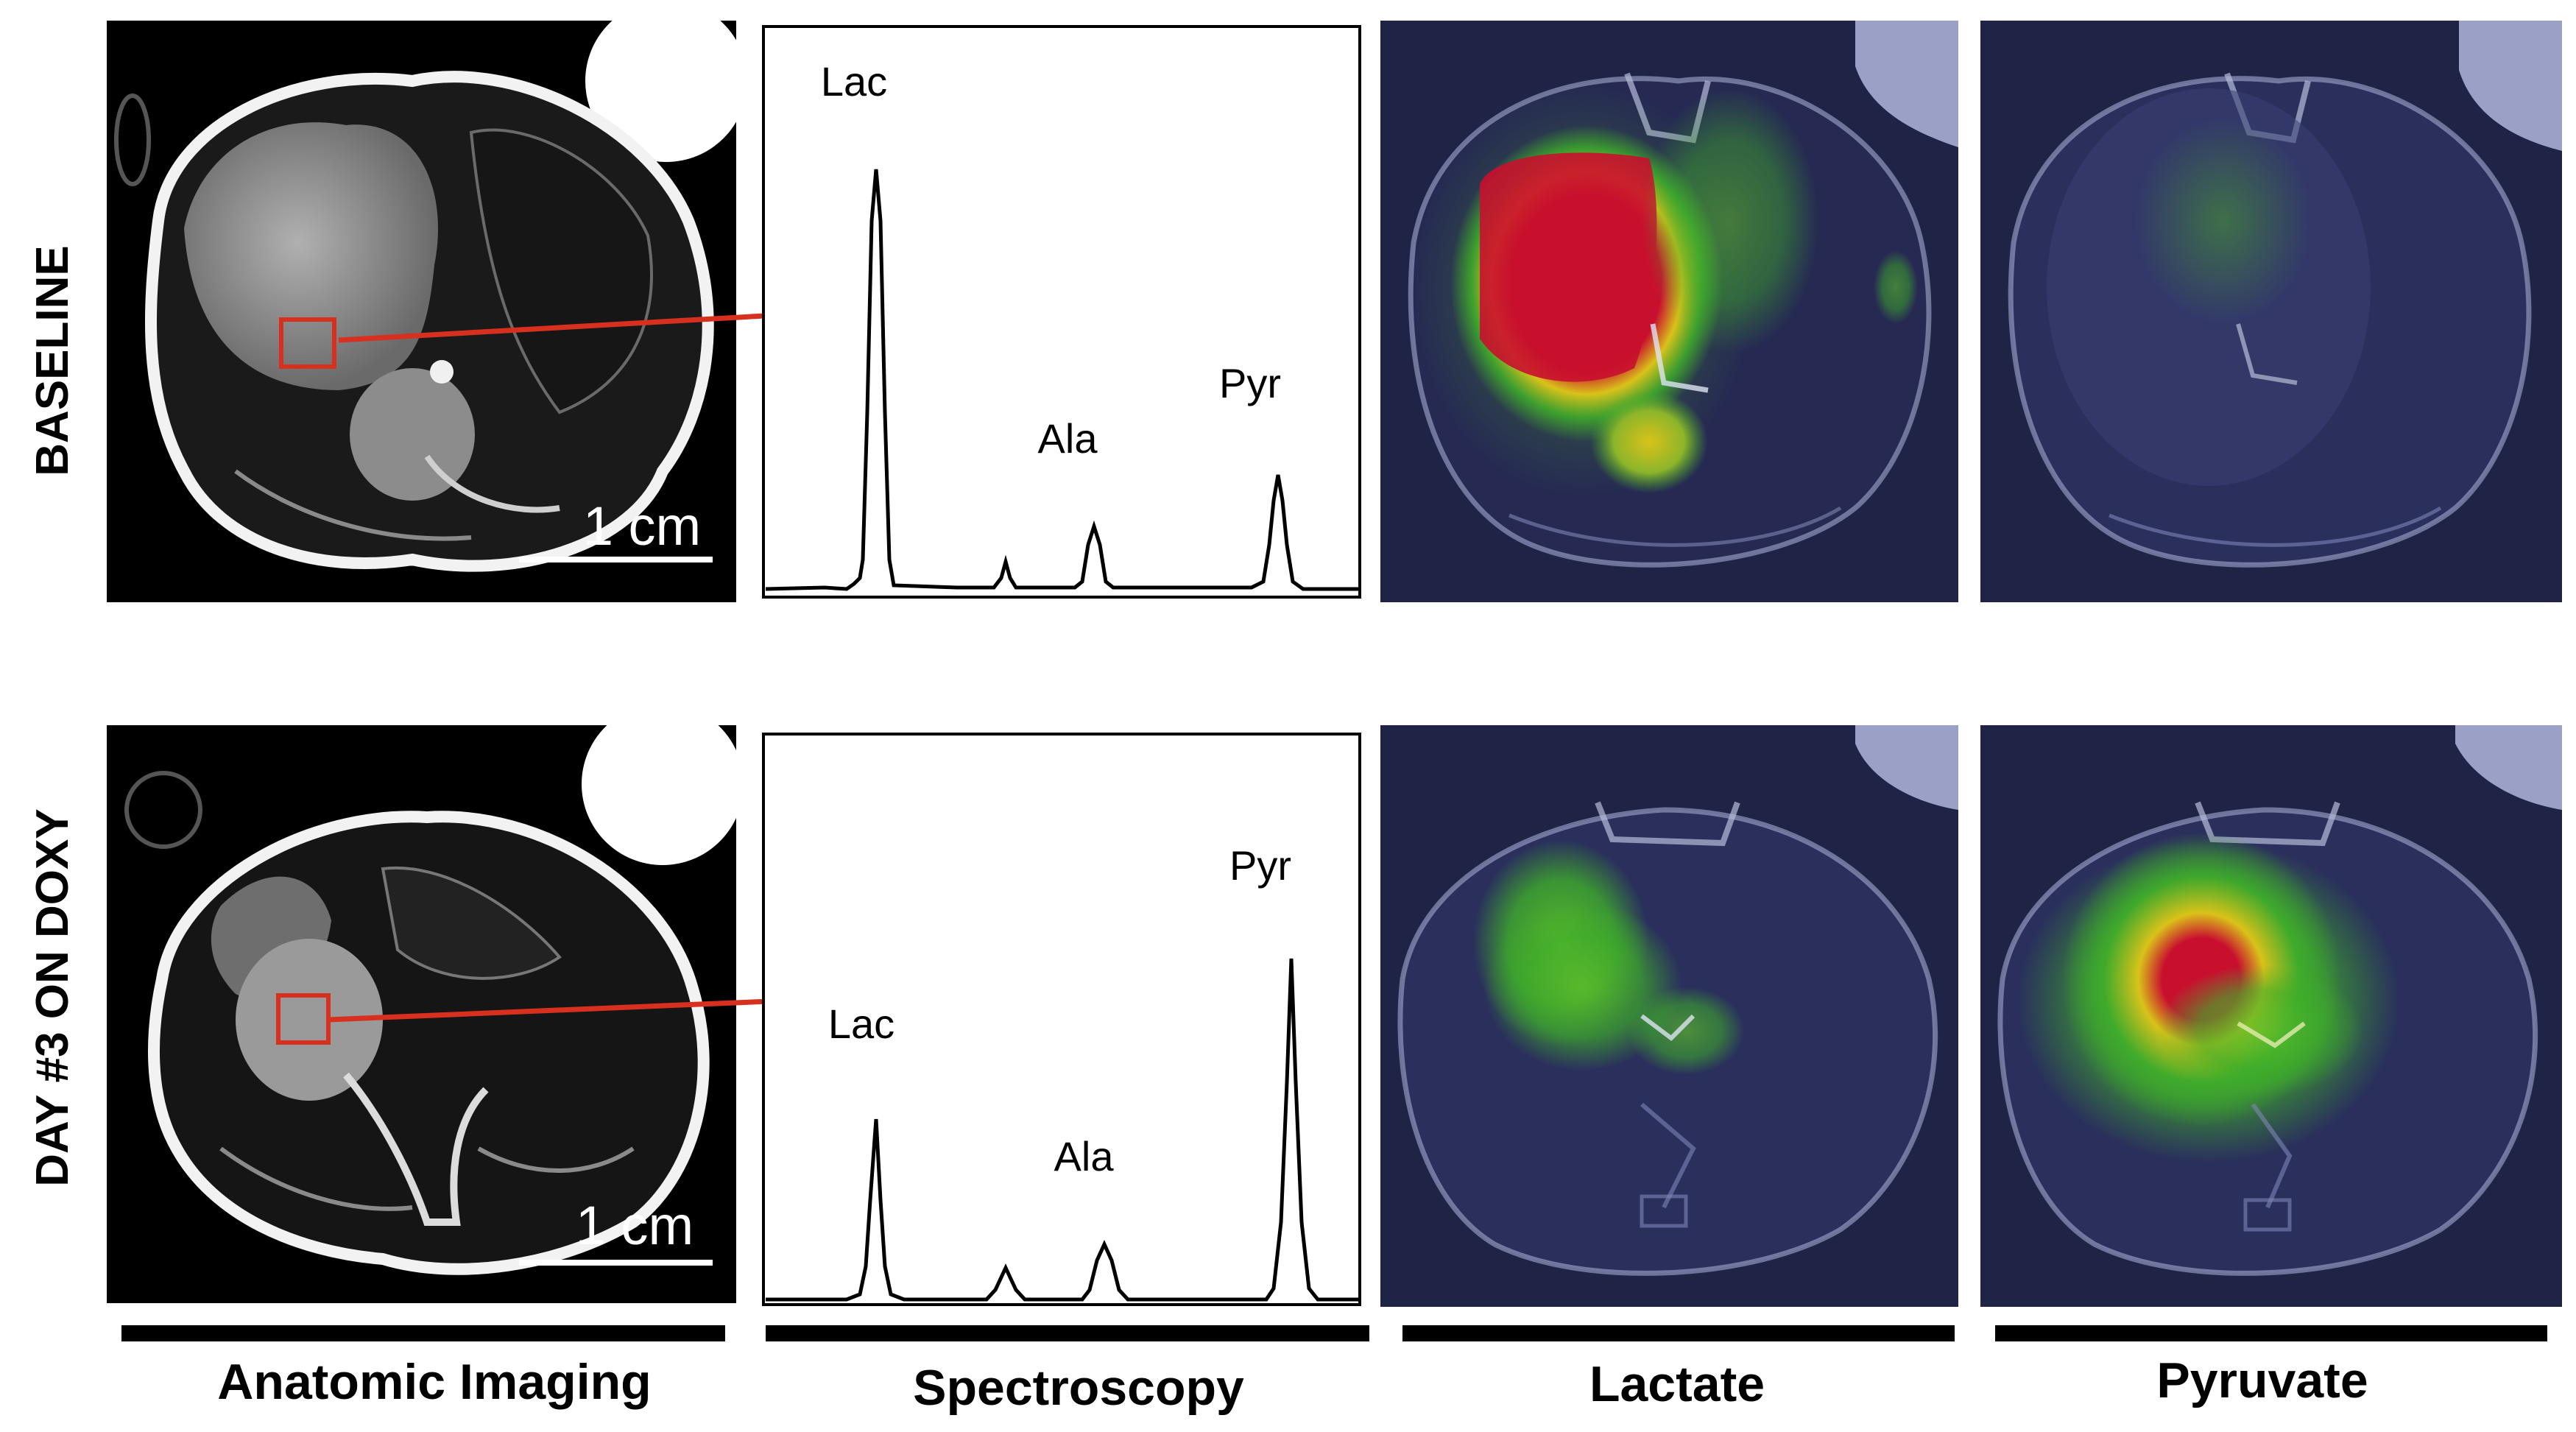  What do you see at coordinates (427, 301) in the screenshot?
I see `anatomic-image-baseline: 1 cm` at bounding box center [427, 301].